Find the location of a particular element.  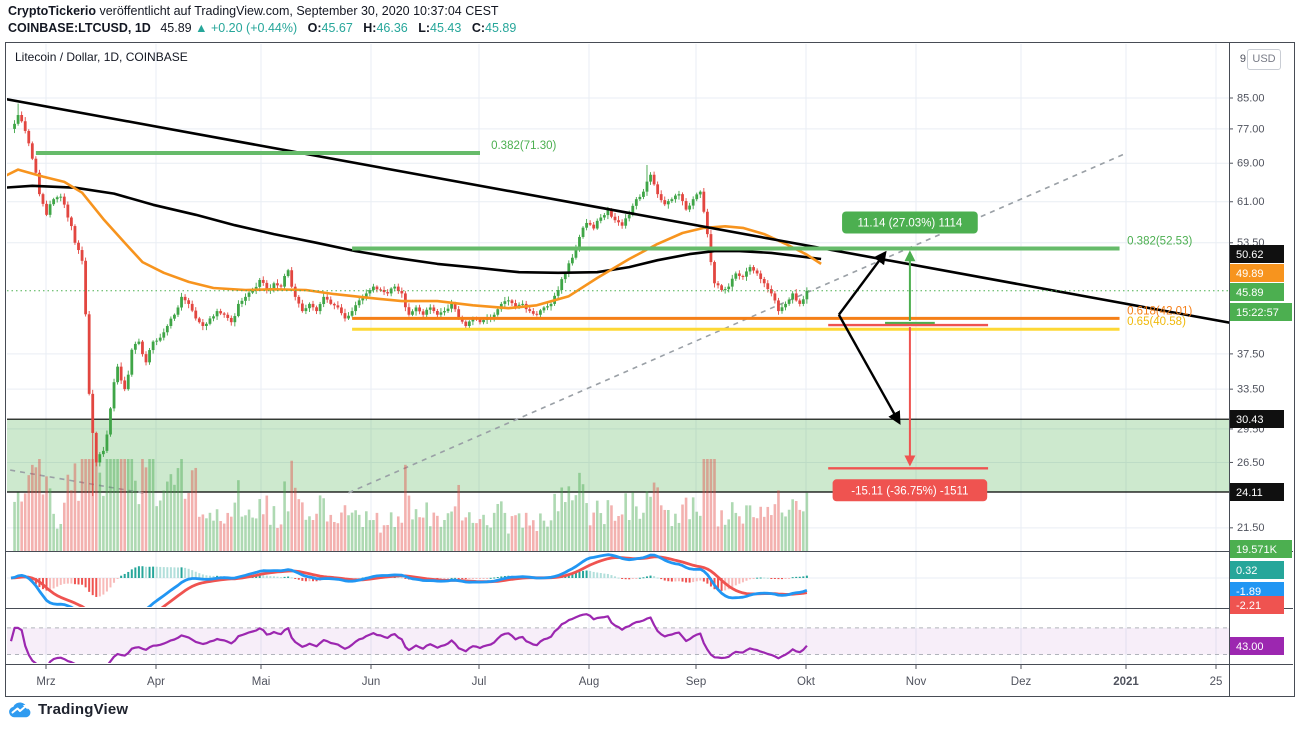

price-axis-badge: 43.00 is located at coordinates (1257, 646).